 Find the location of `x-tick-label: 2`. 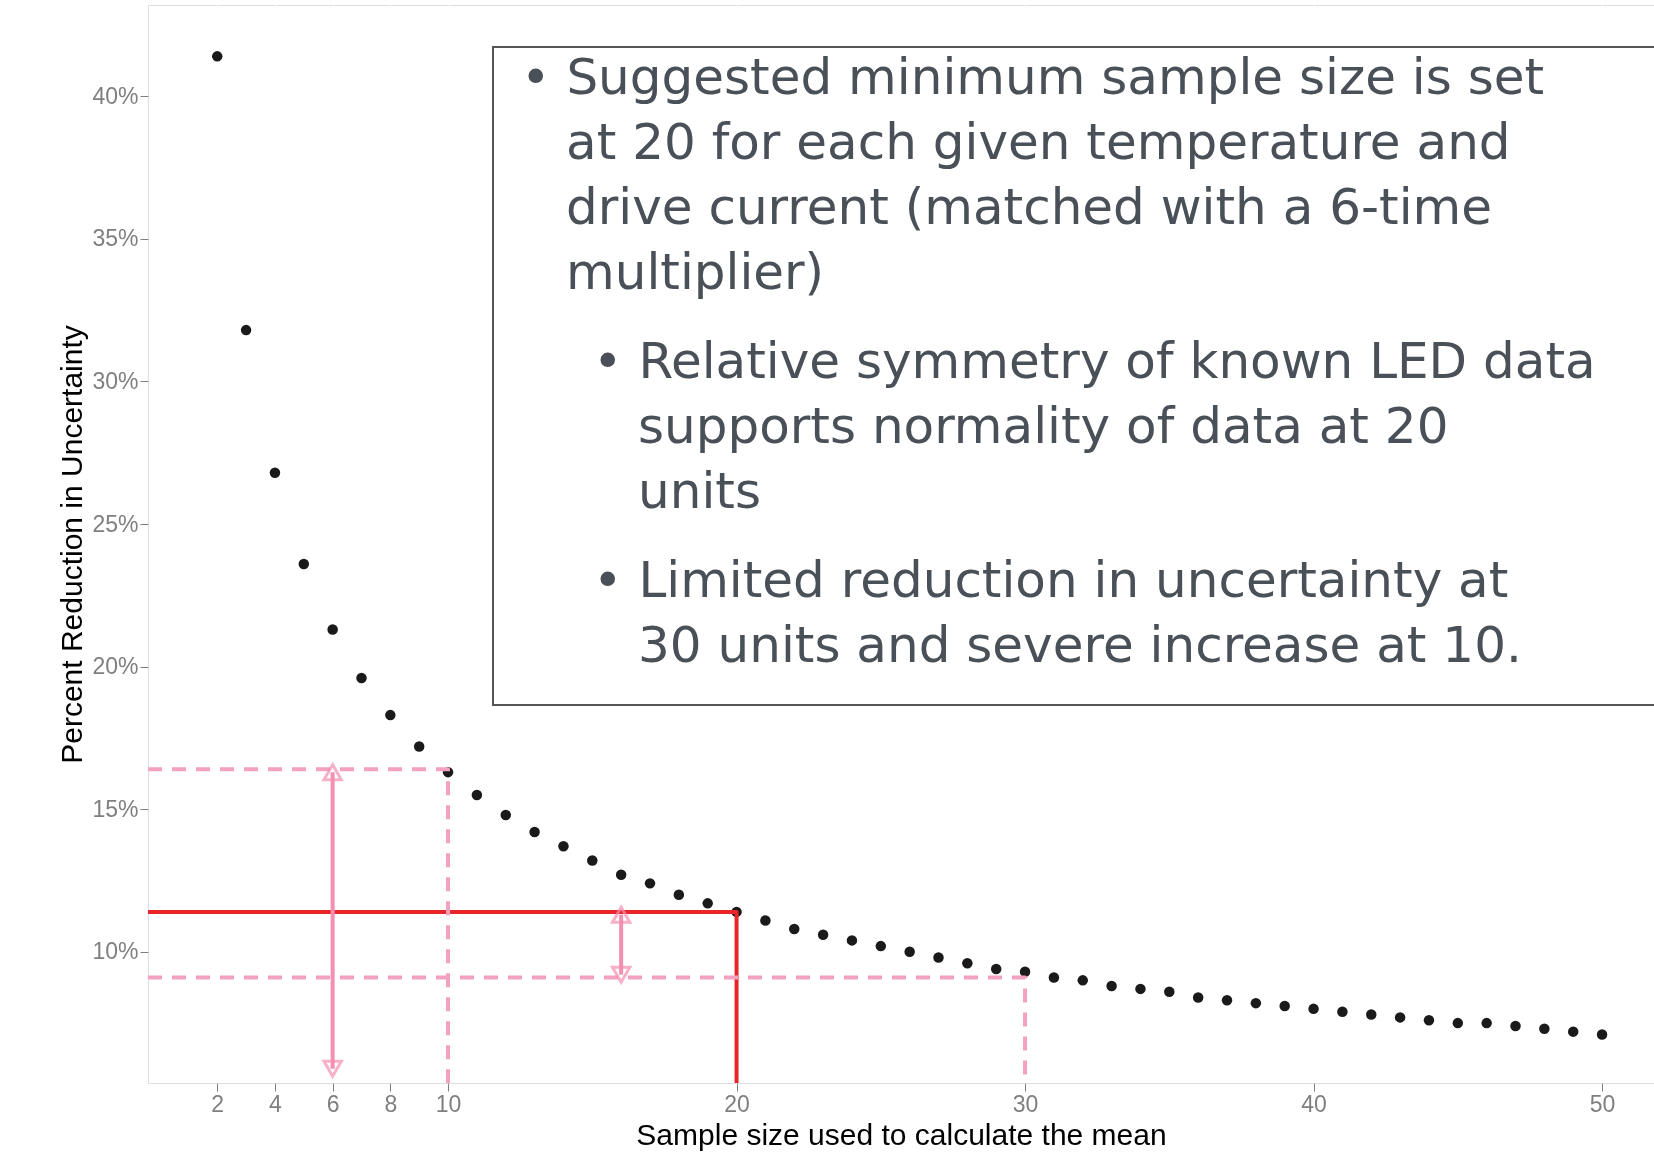

x-tick-label: 2 is located at coordinates (218, 1103).